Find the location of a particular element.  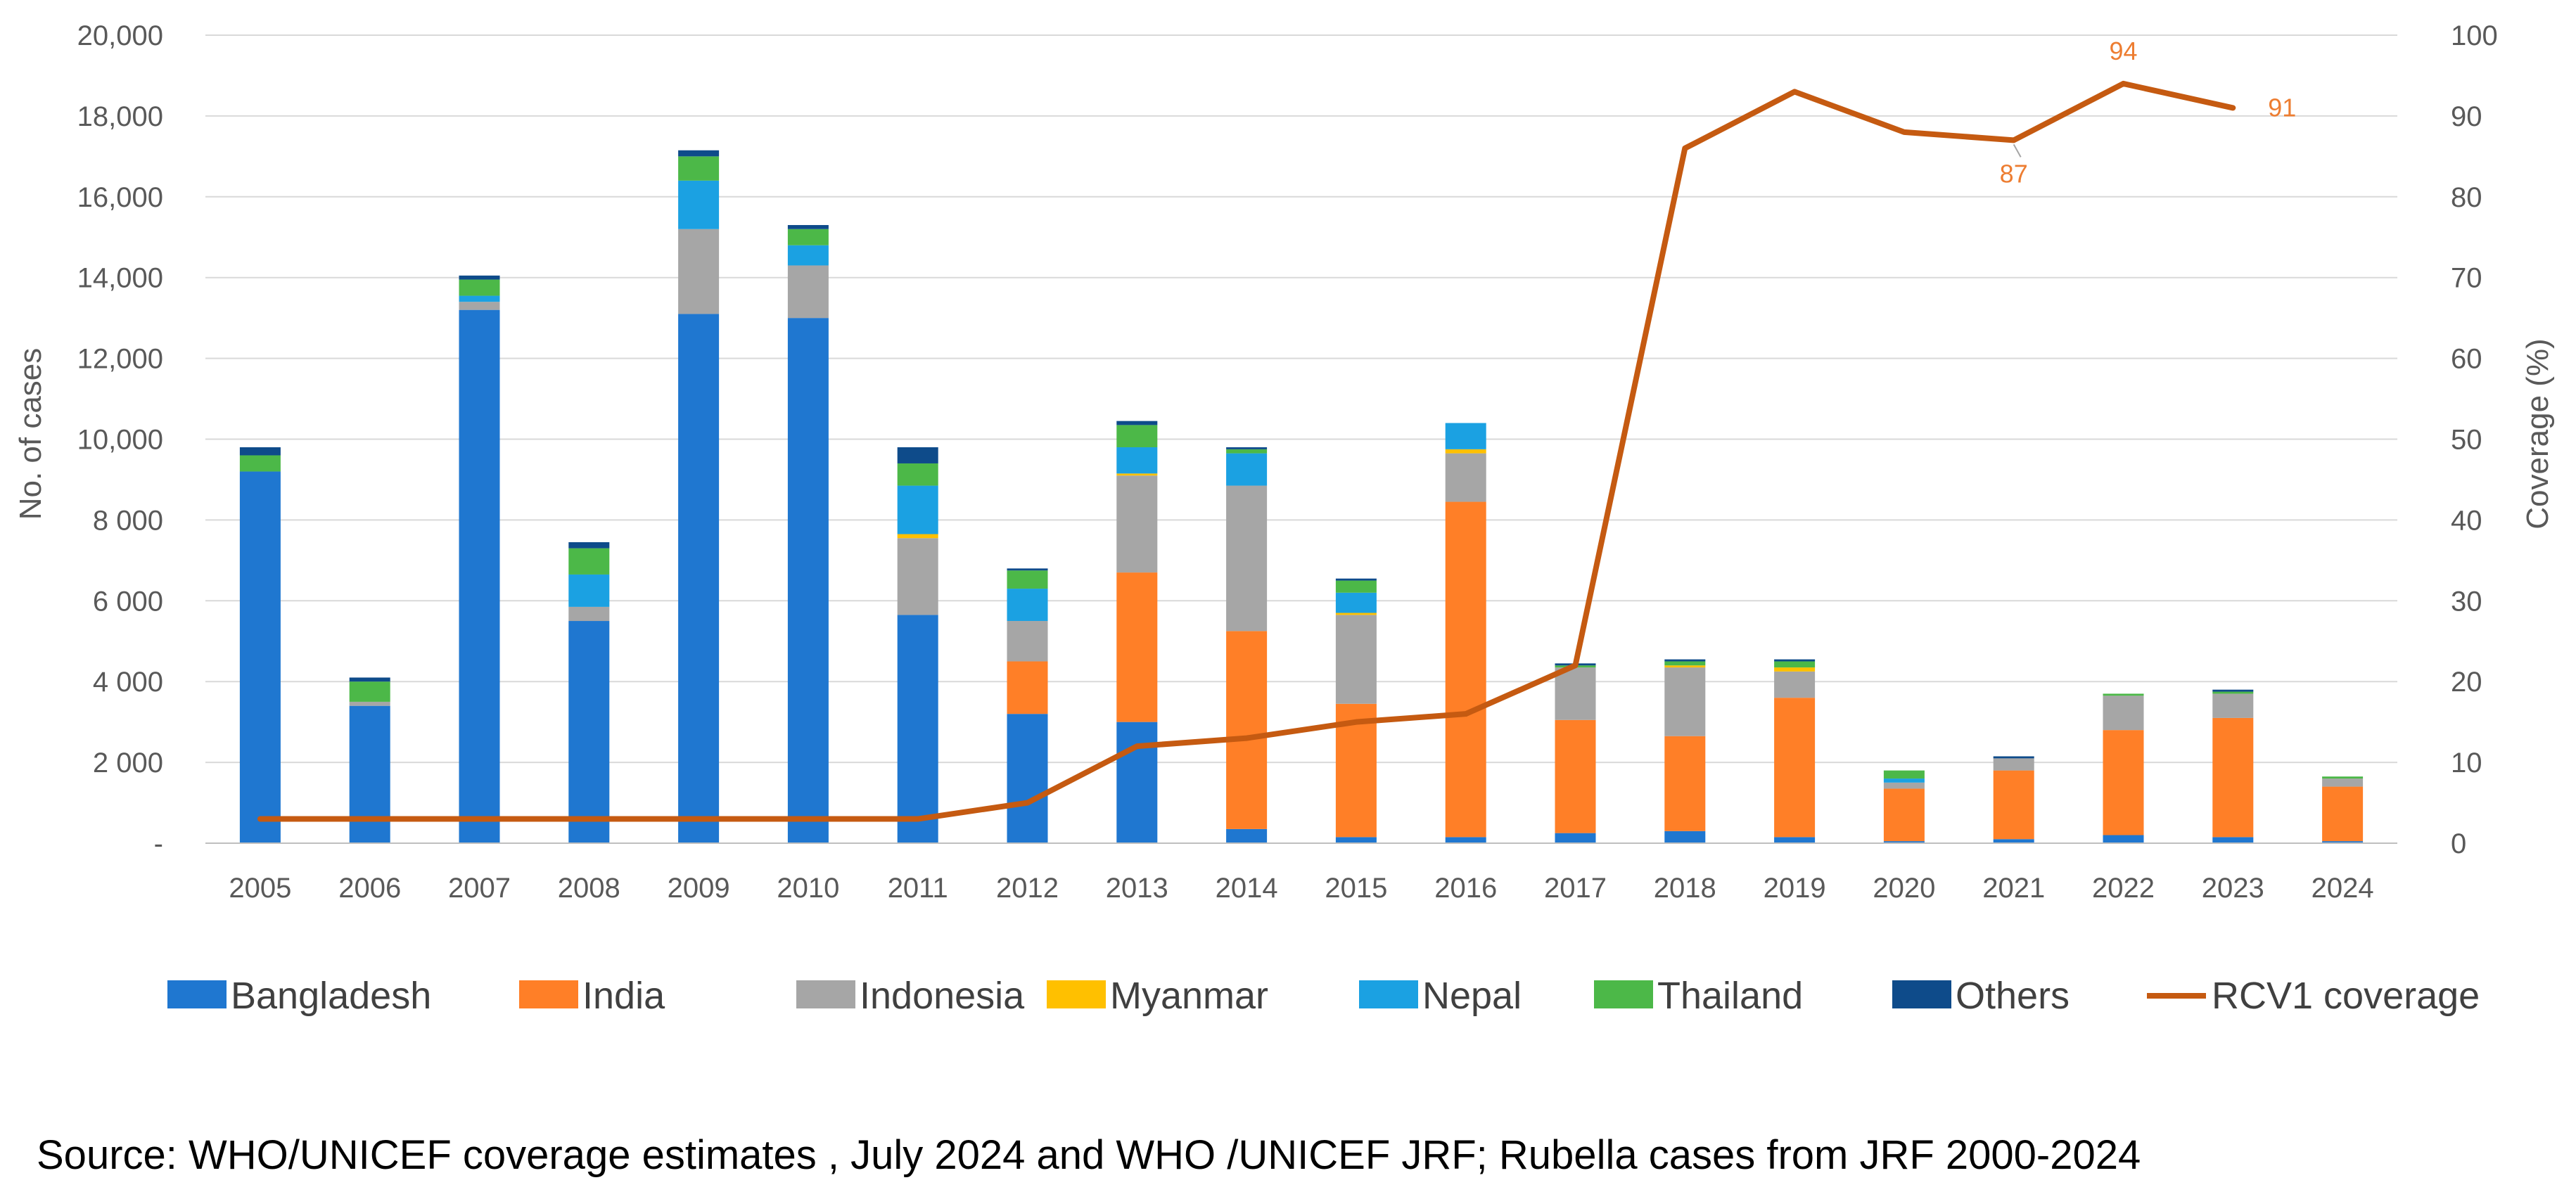

bar-others-2005 is located at coordinates (260, 451).